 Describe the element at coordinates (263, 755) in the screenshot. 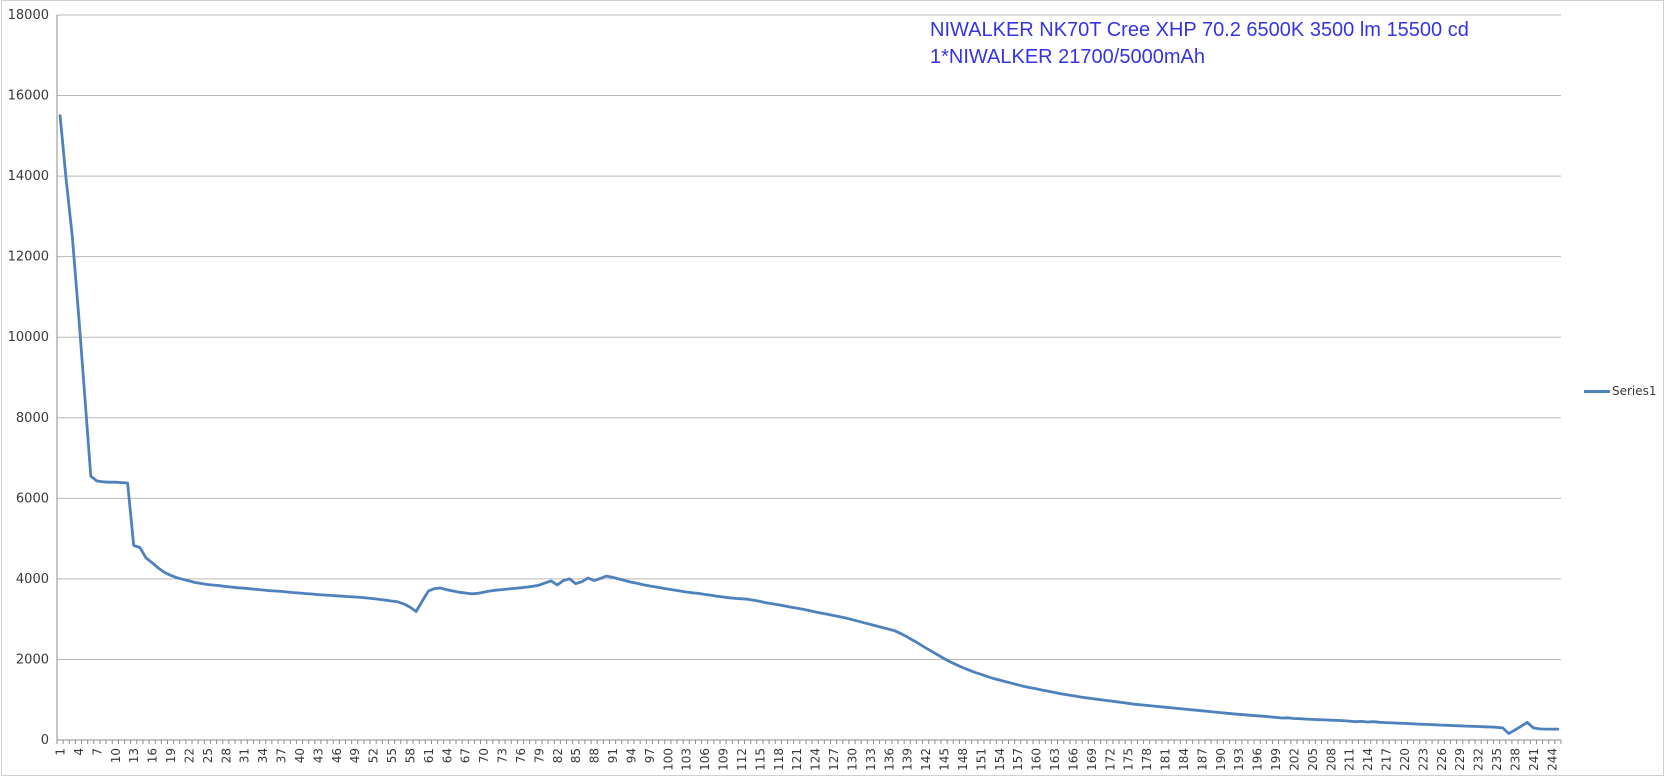

I see `x-axis-label: 34` at that location.